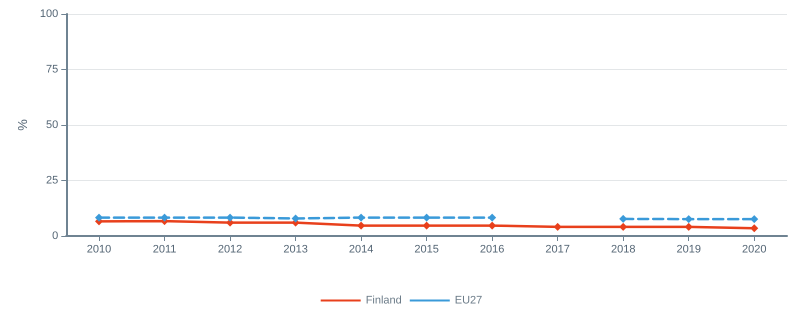 This screenshot has height=323, width=803. I want to click on y-tick-label: 0, so click(55, 236).